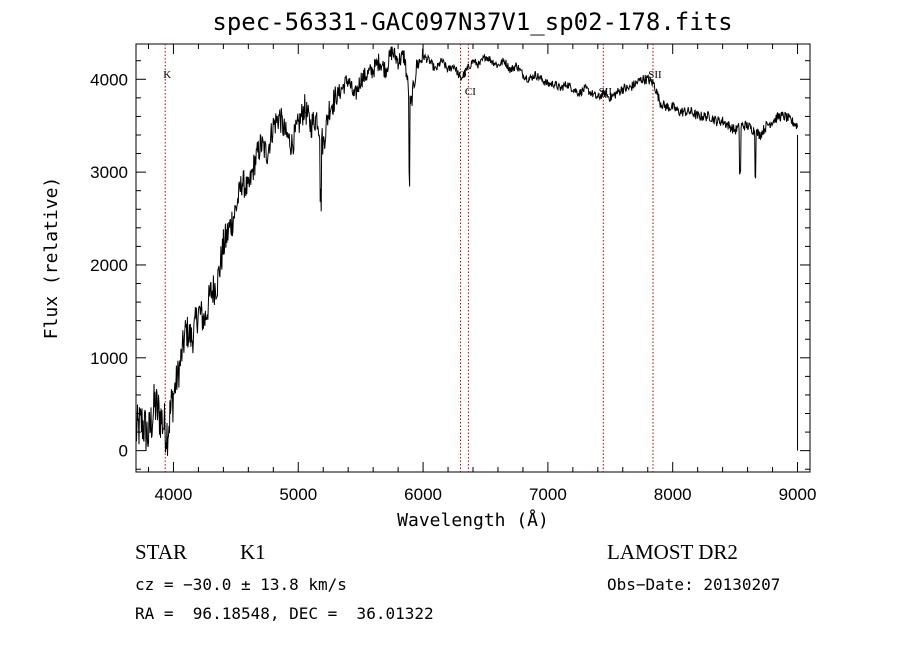  Describe the element at coordinates (174, 494) in the screenshot. I see `x-tick-label: 4000` at that location.